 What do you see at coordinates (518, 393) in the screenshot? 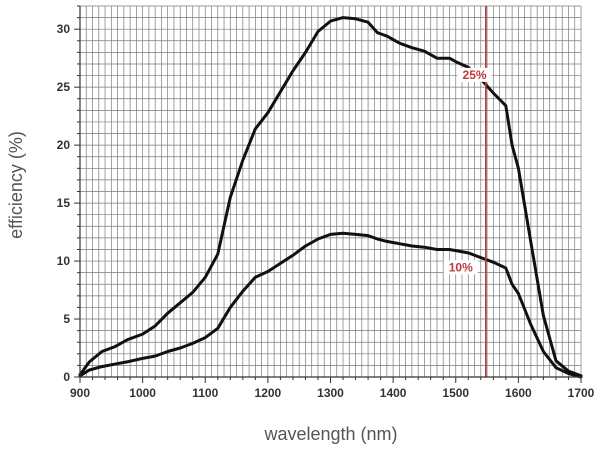
I see `x-tick-label: 1600` at bounding box center [518, 393].